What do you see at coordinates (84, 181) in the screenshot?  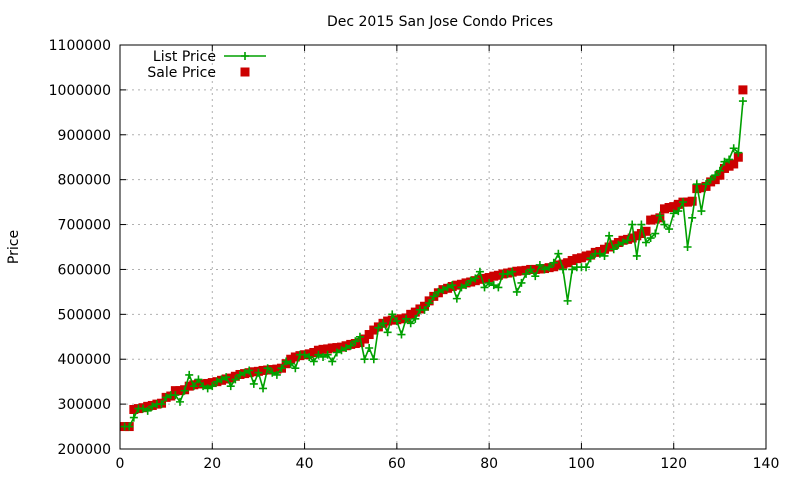 I see `y-tick-label: 800000` at bounding box center [84, 181].